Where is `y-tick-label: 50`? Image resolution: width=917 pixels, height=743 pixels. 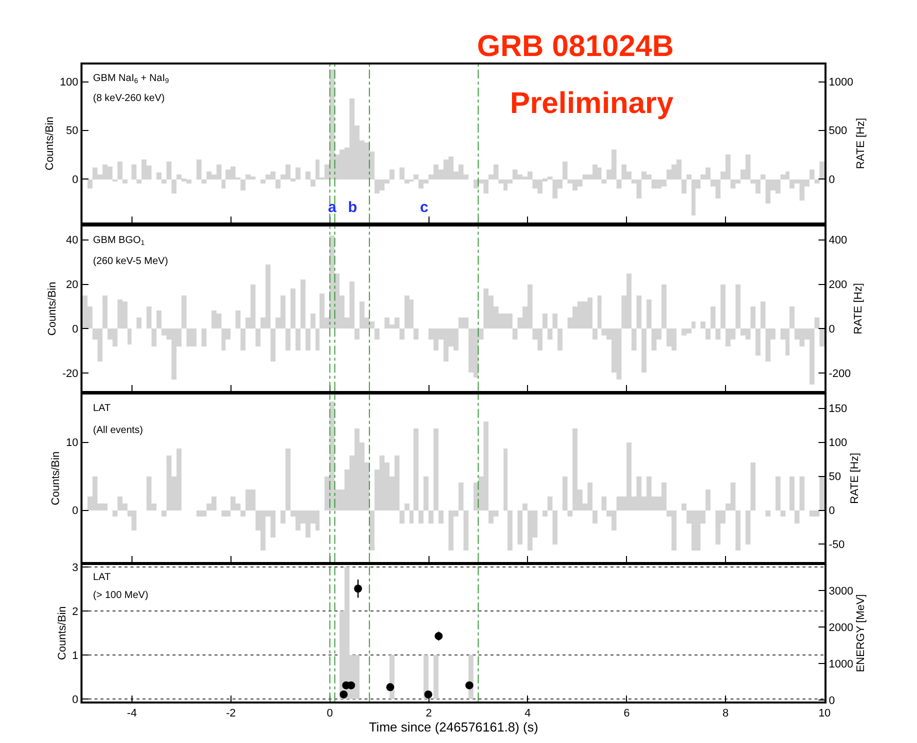 y-tick-label: 50 is located at coordinates (72, 131).